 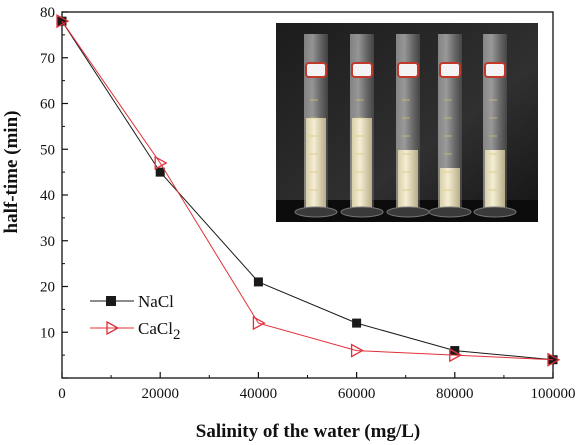 I want to click on legend-marker-cacl2, so click(x=113, y=328).